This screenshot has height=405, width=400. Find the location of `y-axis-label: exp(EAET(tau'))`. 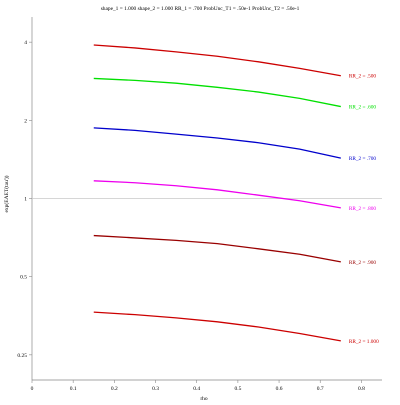

y-axis-label: exp(EAET(tau')) is located at coordinates (6, 193).